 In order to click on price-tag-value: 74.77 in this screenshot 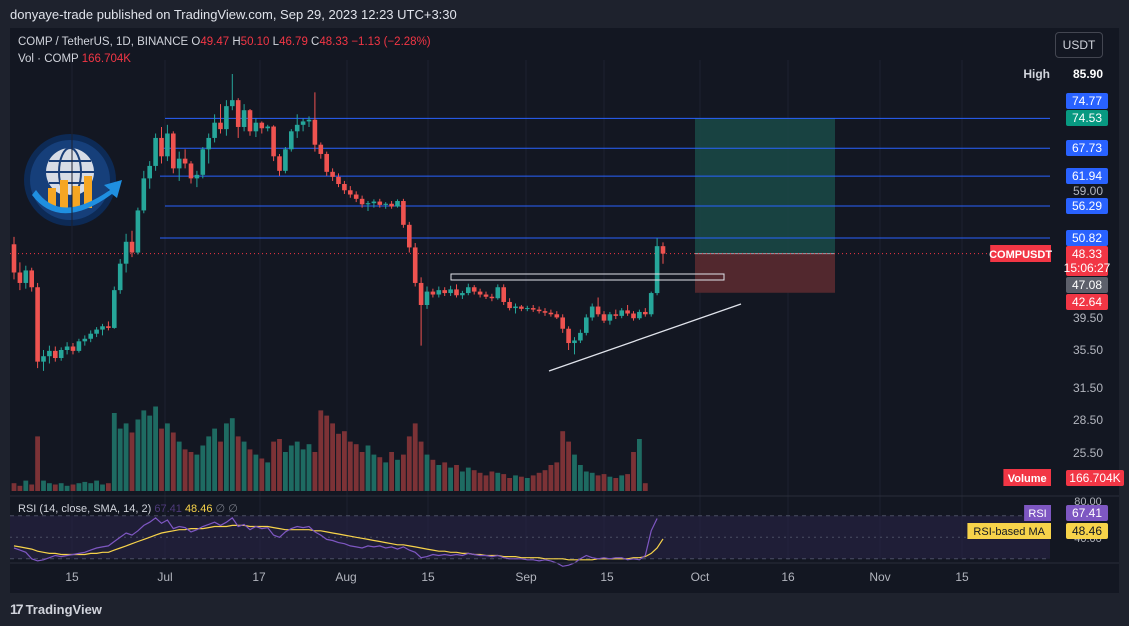, I will do `click(1087, 101)`.